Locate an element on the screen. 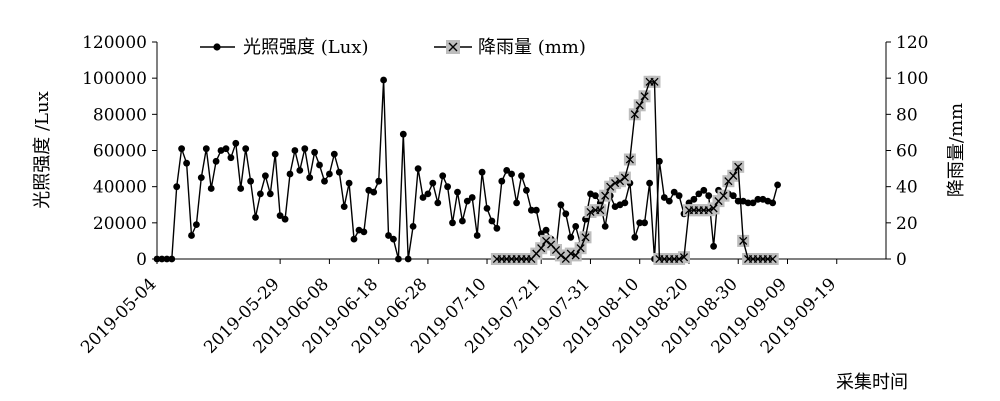 The image size is (1000, 401). y-right-tick-label: 120 is located at coordinates (912, 43).